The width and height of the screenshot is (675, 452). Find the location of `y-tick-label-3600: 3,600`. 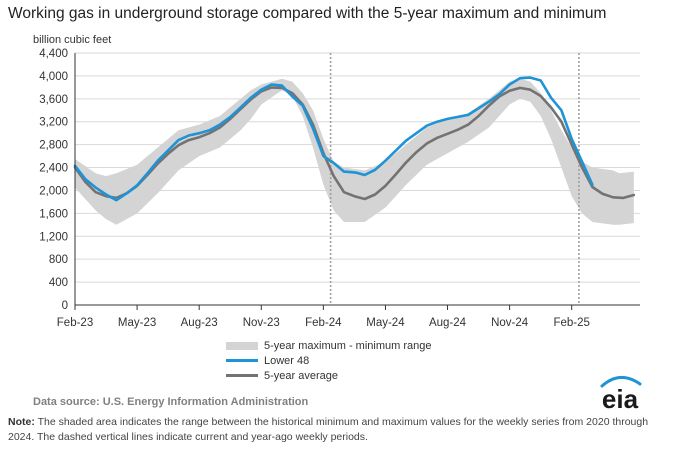

y-tick-label-3600: 3,600 is located at coordinates (53, 100).